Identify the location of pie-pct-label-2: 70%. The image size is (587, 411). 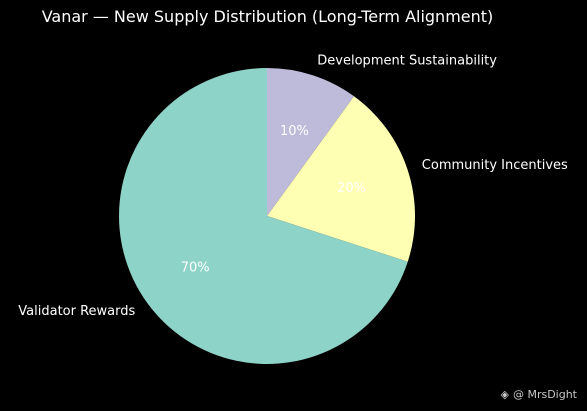
(195, 268).